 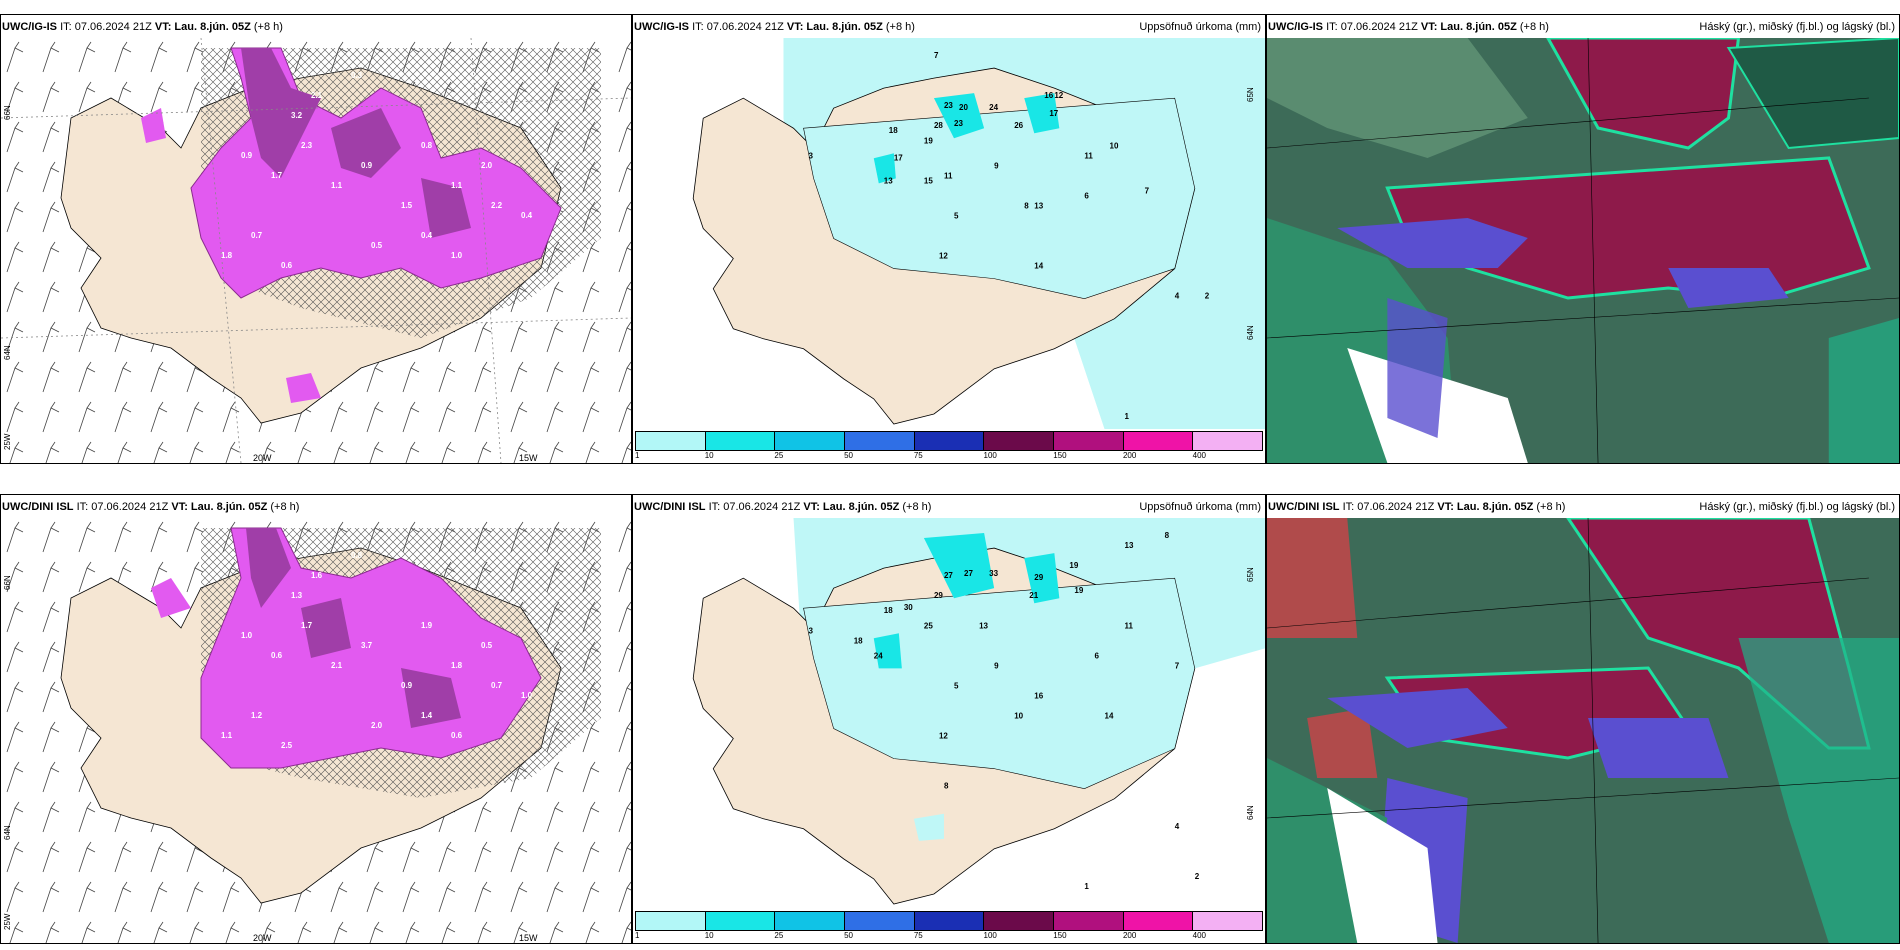 I want to click on legend-bar, so click(x=949, y=441).